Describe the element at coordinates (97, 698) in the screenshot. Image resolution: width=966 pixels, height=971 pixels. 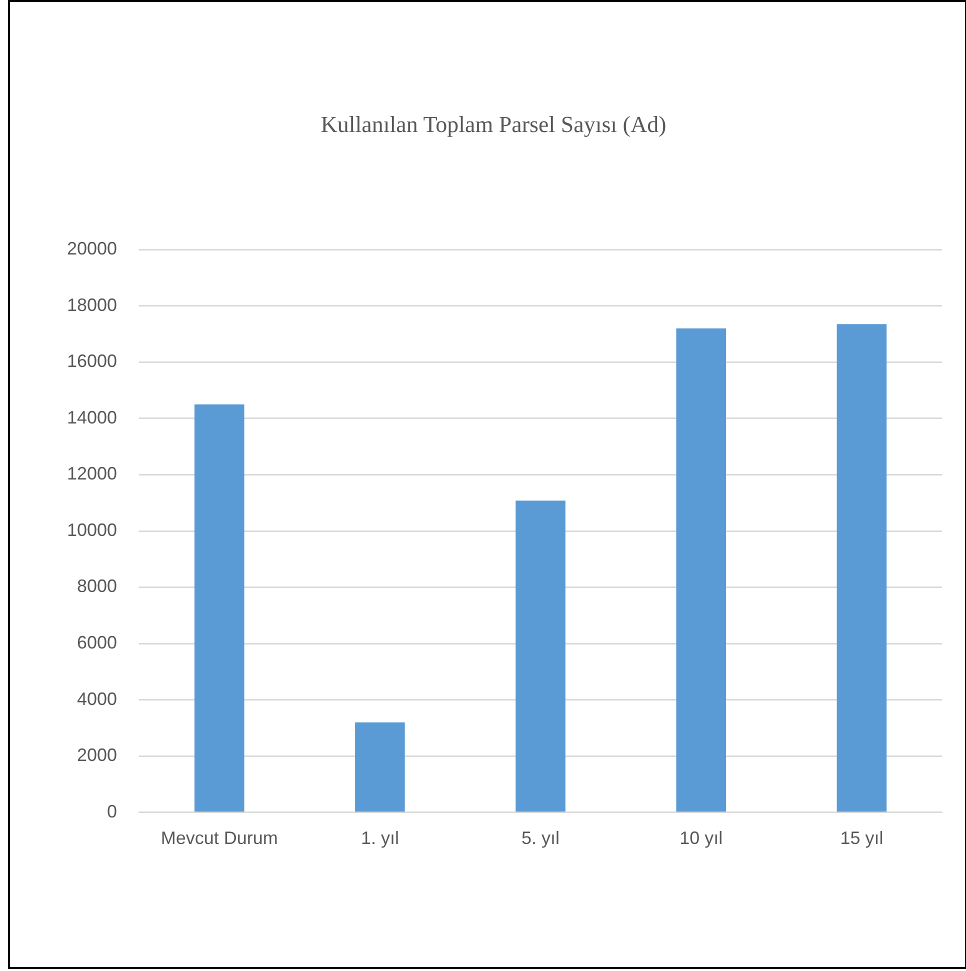
I see `y-tick-label: 4000` at that location.